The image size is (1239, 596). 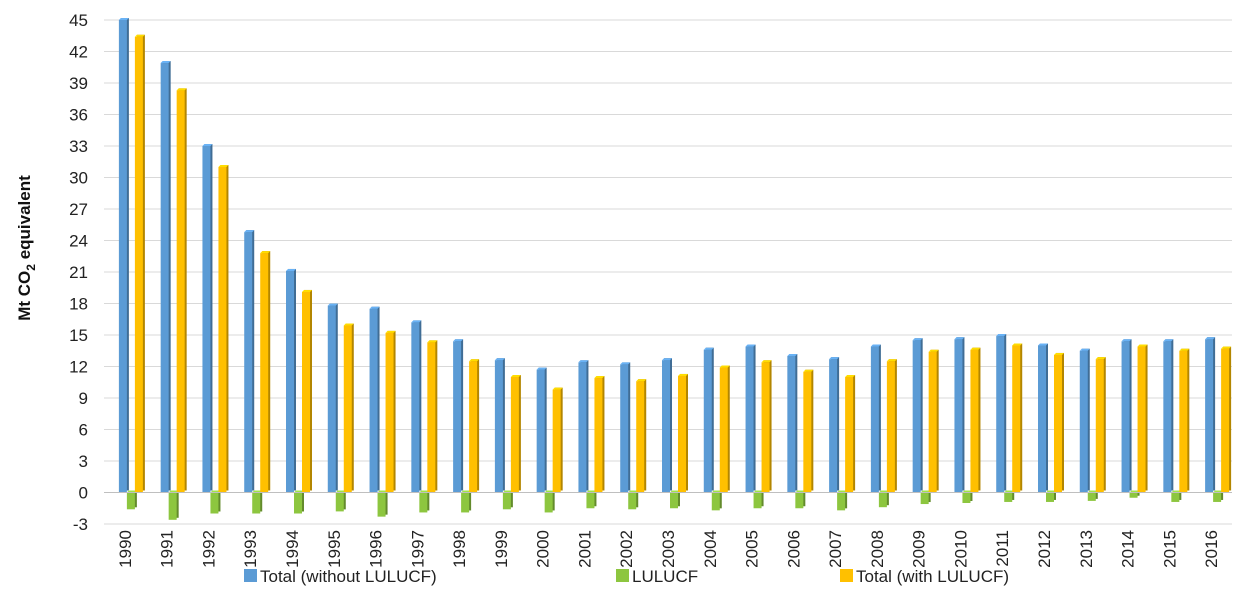 I want to click on x-tick-label: 1991, so click(x=167, y=549).